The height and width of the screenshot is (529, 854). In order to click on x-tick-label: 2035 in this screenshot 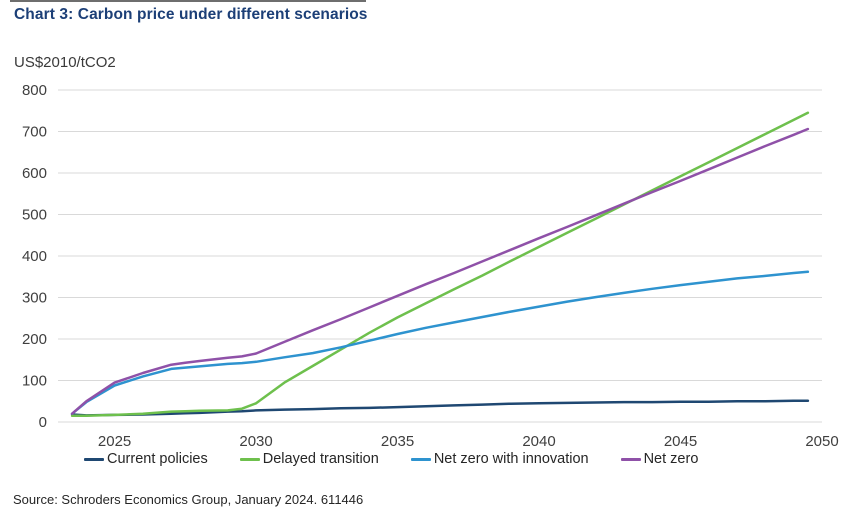, I will do `click(397, 441)`.